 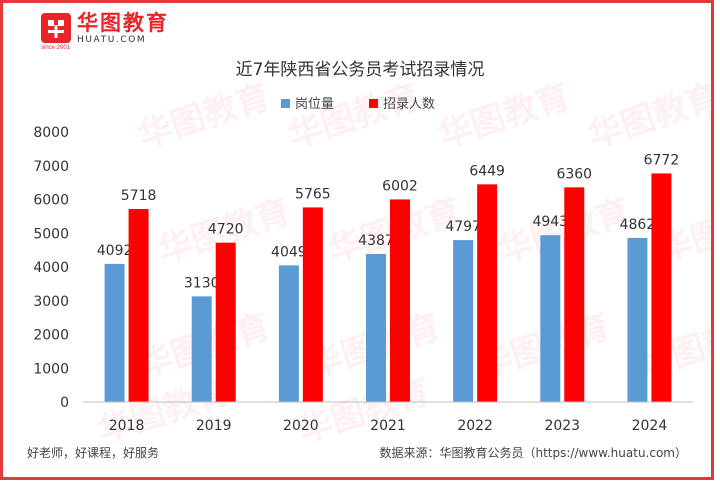 What do you see at coordinates (475, 426) in the screenshot?
I see `x-tick-label: 2022` at bounding box center [475, 426].